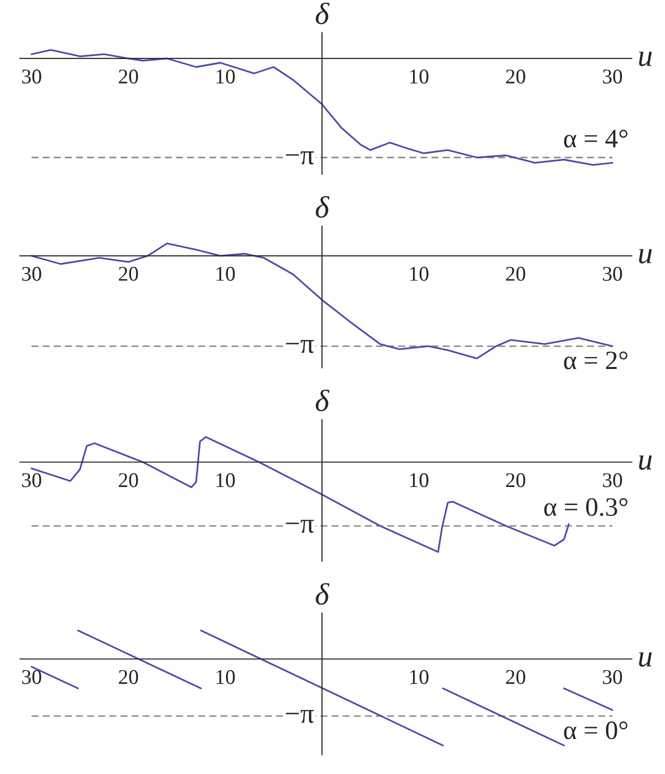 The height and width of the screenshot is (774, 665). I want to click on annotation: α = 2°, so click(596, 360).